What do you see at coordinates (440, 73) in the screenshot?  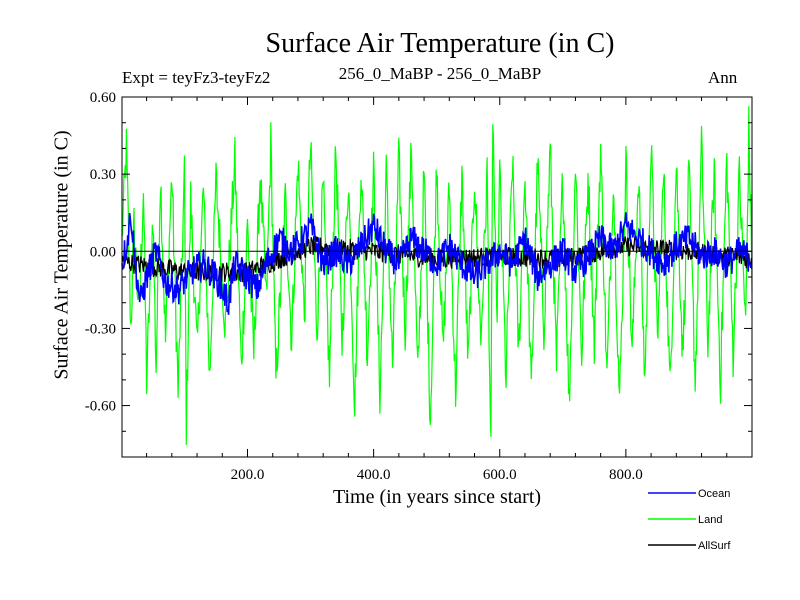 I see `period-label: 256_0_MaBP - 256_0_MaBP` at bounding box center [440, 73].